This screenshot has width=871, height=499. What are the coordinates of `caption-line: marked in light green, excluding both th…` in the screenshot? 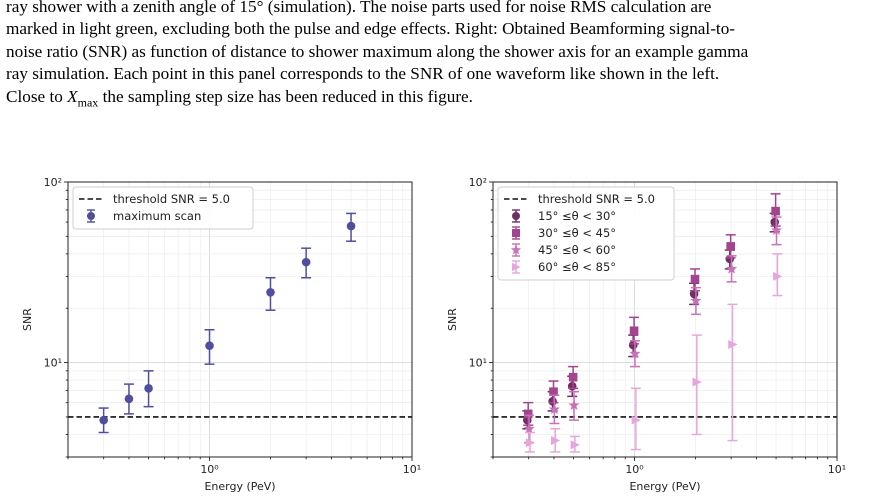 It's located at (371, 29).